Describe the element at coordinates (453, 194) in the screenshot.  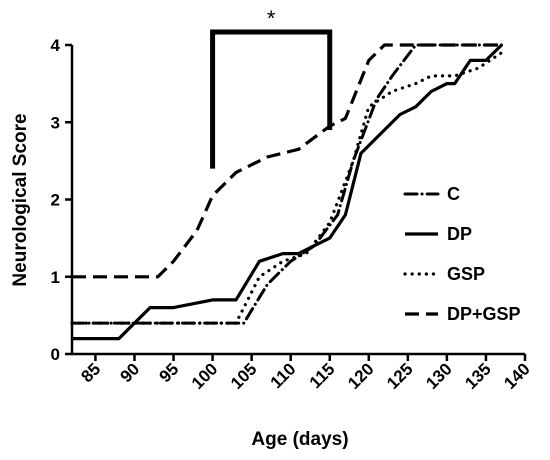
I see `legend-label: C` at that location.